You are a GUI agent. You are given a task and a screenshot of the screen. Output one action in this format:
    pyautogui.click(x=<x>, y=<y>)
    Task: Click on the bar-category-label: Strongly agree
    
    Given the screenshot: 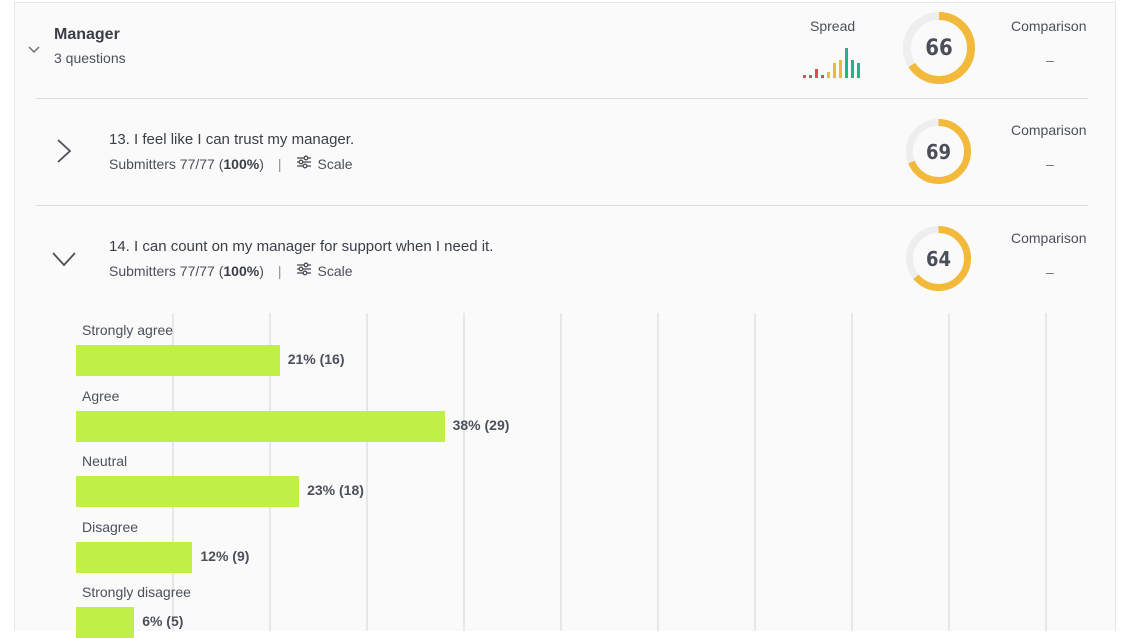 What is the action you would take?
    pyautogui.click(x=128, y=330)
    